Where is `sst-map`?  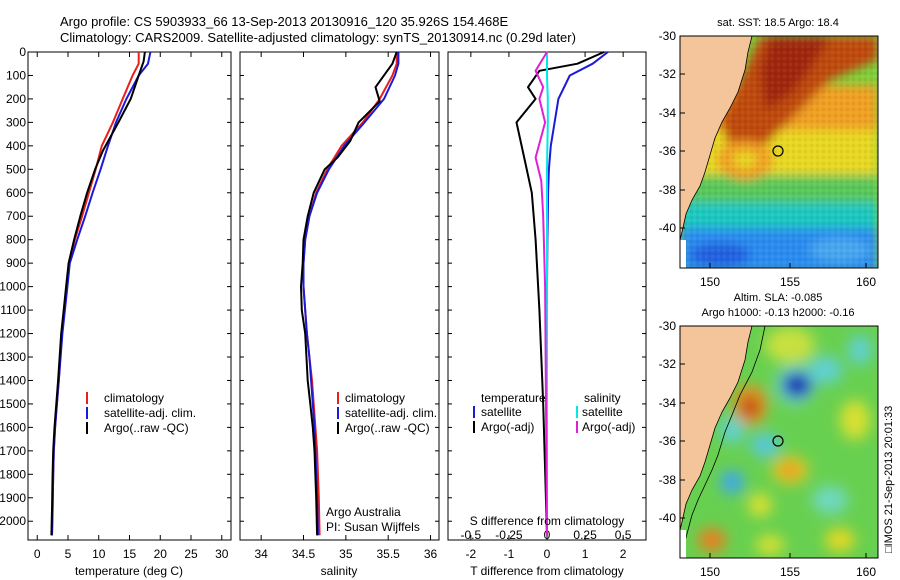 sst-map is located at coordinates (779, 152).